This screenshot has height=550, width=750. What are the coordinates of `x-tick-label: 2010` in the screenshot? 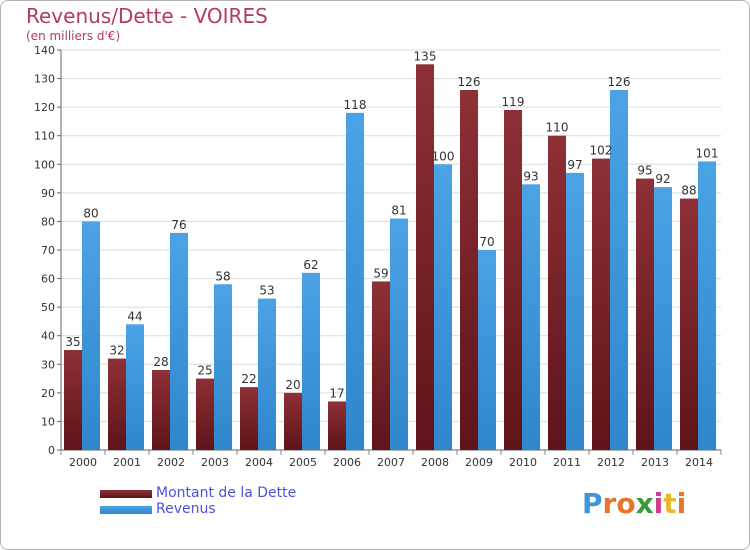 It's located at (523, 462).